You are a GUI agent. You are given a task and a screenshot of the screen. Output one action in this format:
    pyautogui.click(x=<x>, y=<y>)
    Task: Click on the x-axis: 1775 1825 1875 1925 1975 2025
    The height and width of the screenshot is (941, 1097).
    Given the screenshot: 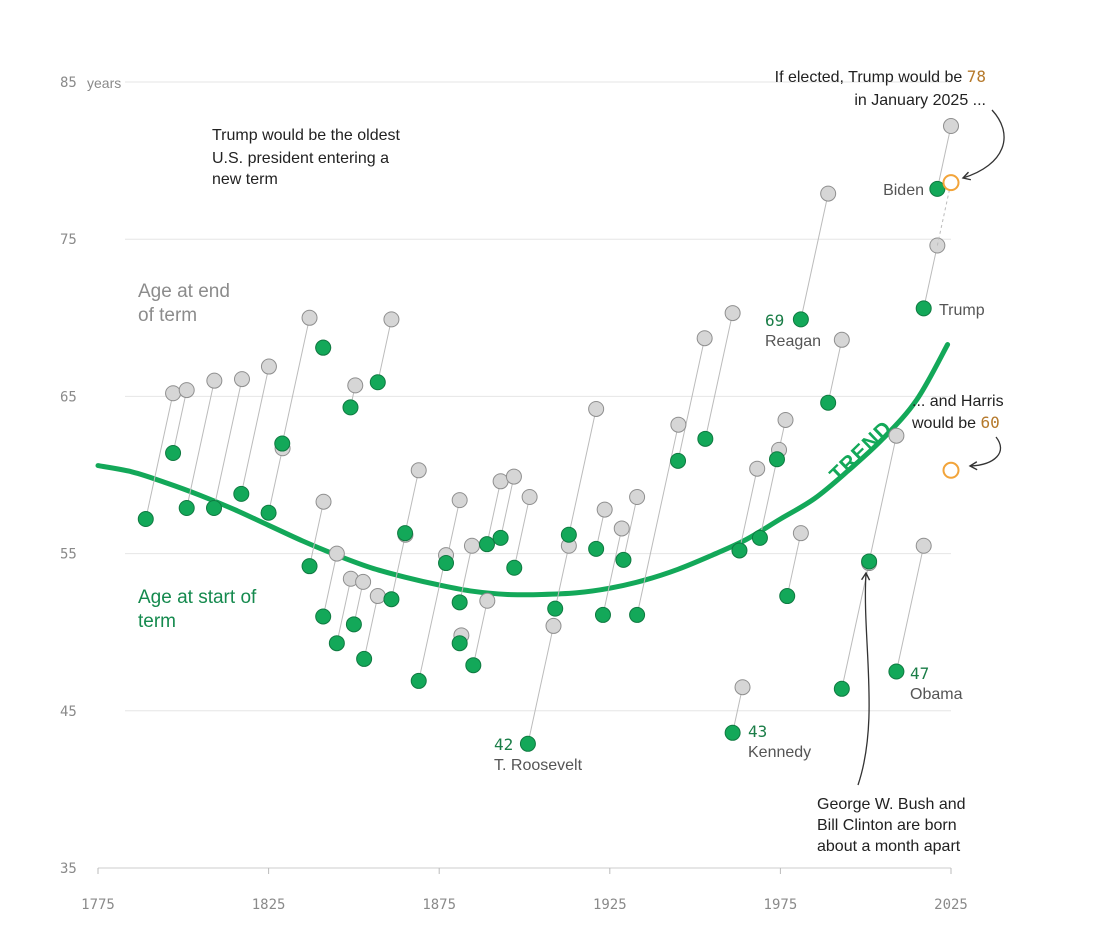 What is the action you would take?
    pyautogui.click(x=524, y=890)
    